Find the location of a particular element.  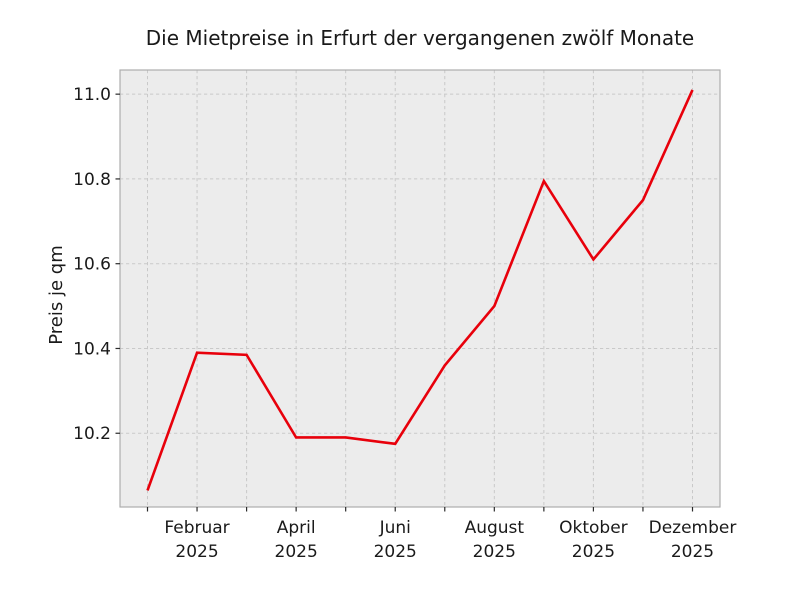

x-tick-label-month: August is located at coordinates (495, 528).